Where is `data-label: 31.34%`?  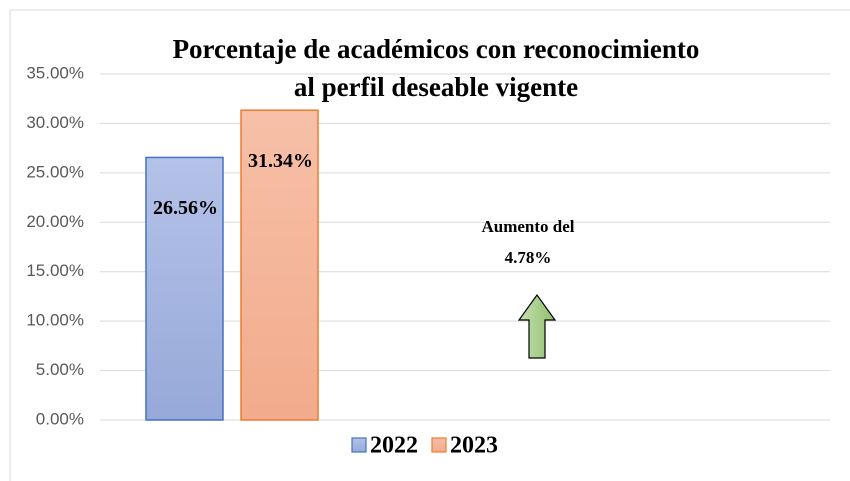
data-label: 31.34% is located at coordinates (280, 161).